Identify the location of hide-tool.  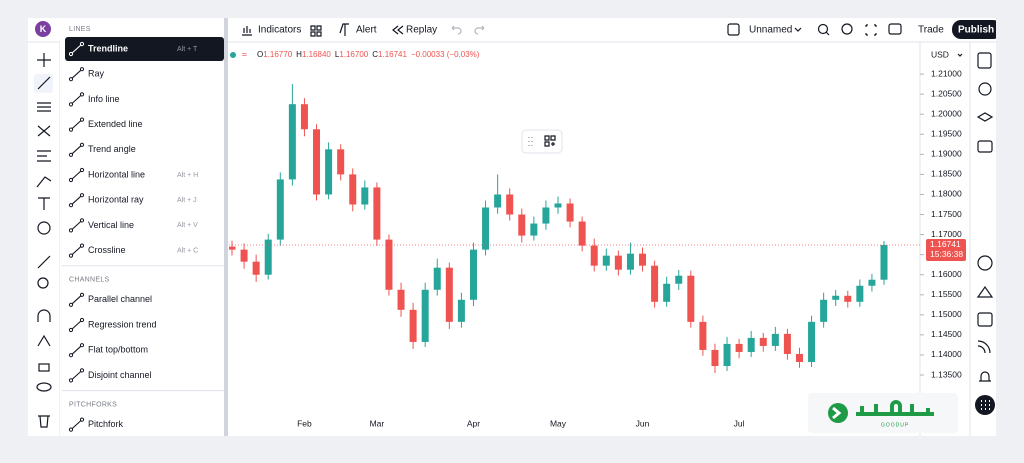
(44, 387).